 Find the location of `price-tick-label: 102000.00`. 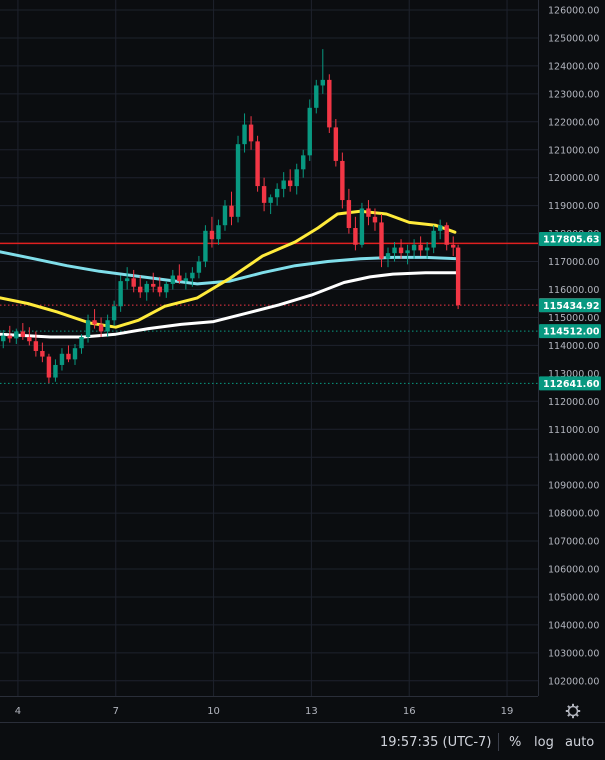

price-tick-label: 102000.00 is located at coordinates (573, 681).